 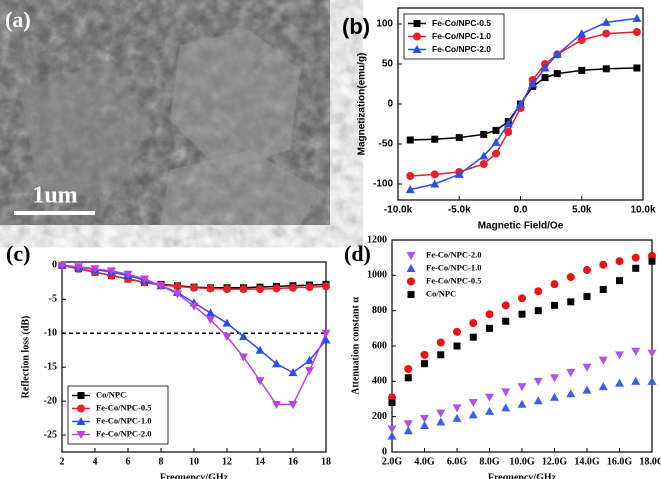 I want to click on x-tick-label: 8, so click(x=161, y=461).